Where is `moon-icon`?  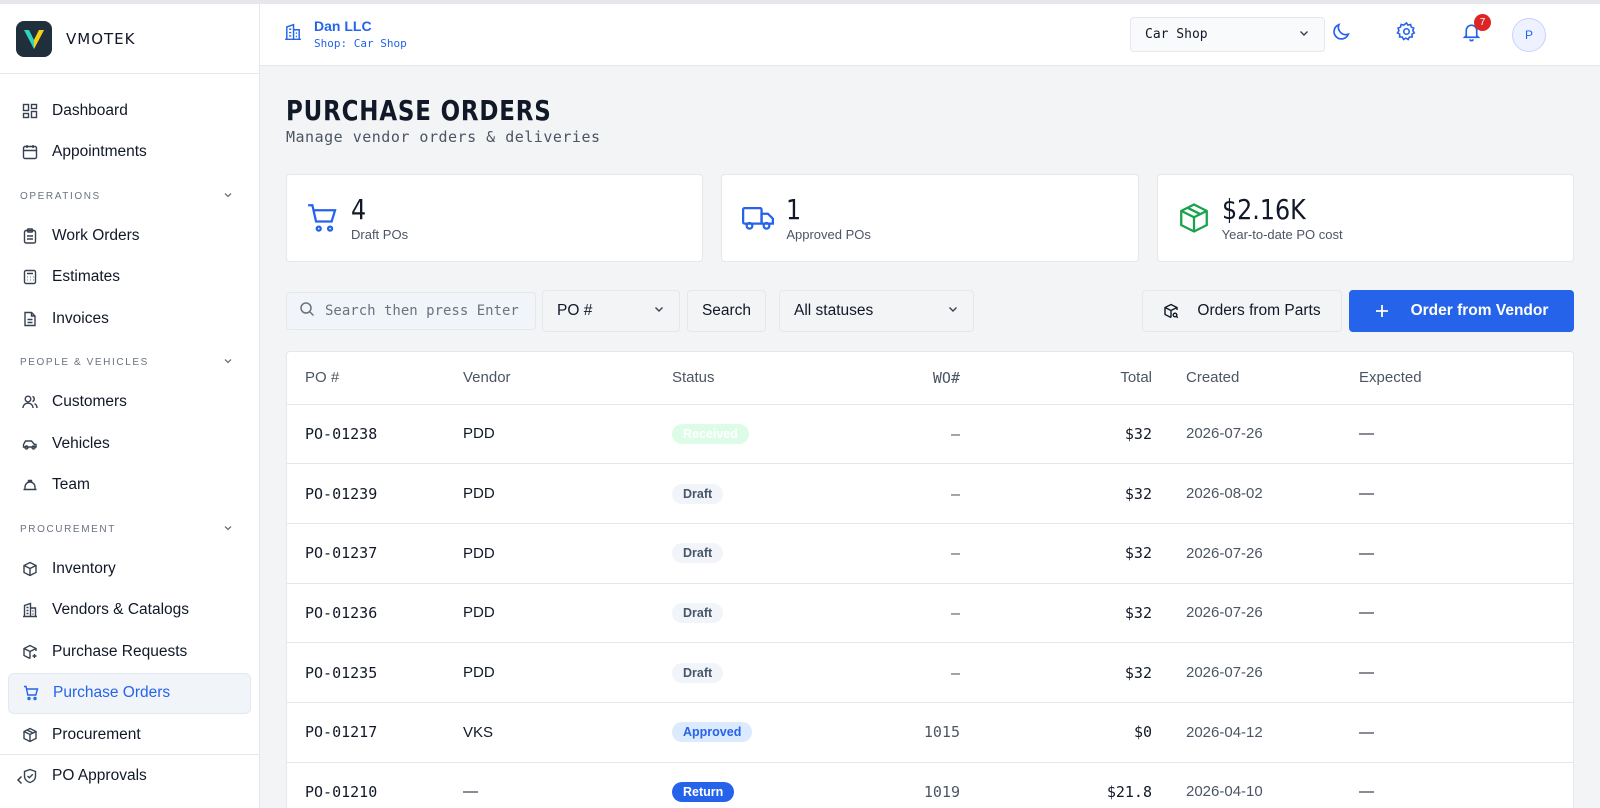 moon-icon is located at coordinates (1341, 34).